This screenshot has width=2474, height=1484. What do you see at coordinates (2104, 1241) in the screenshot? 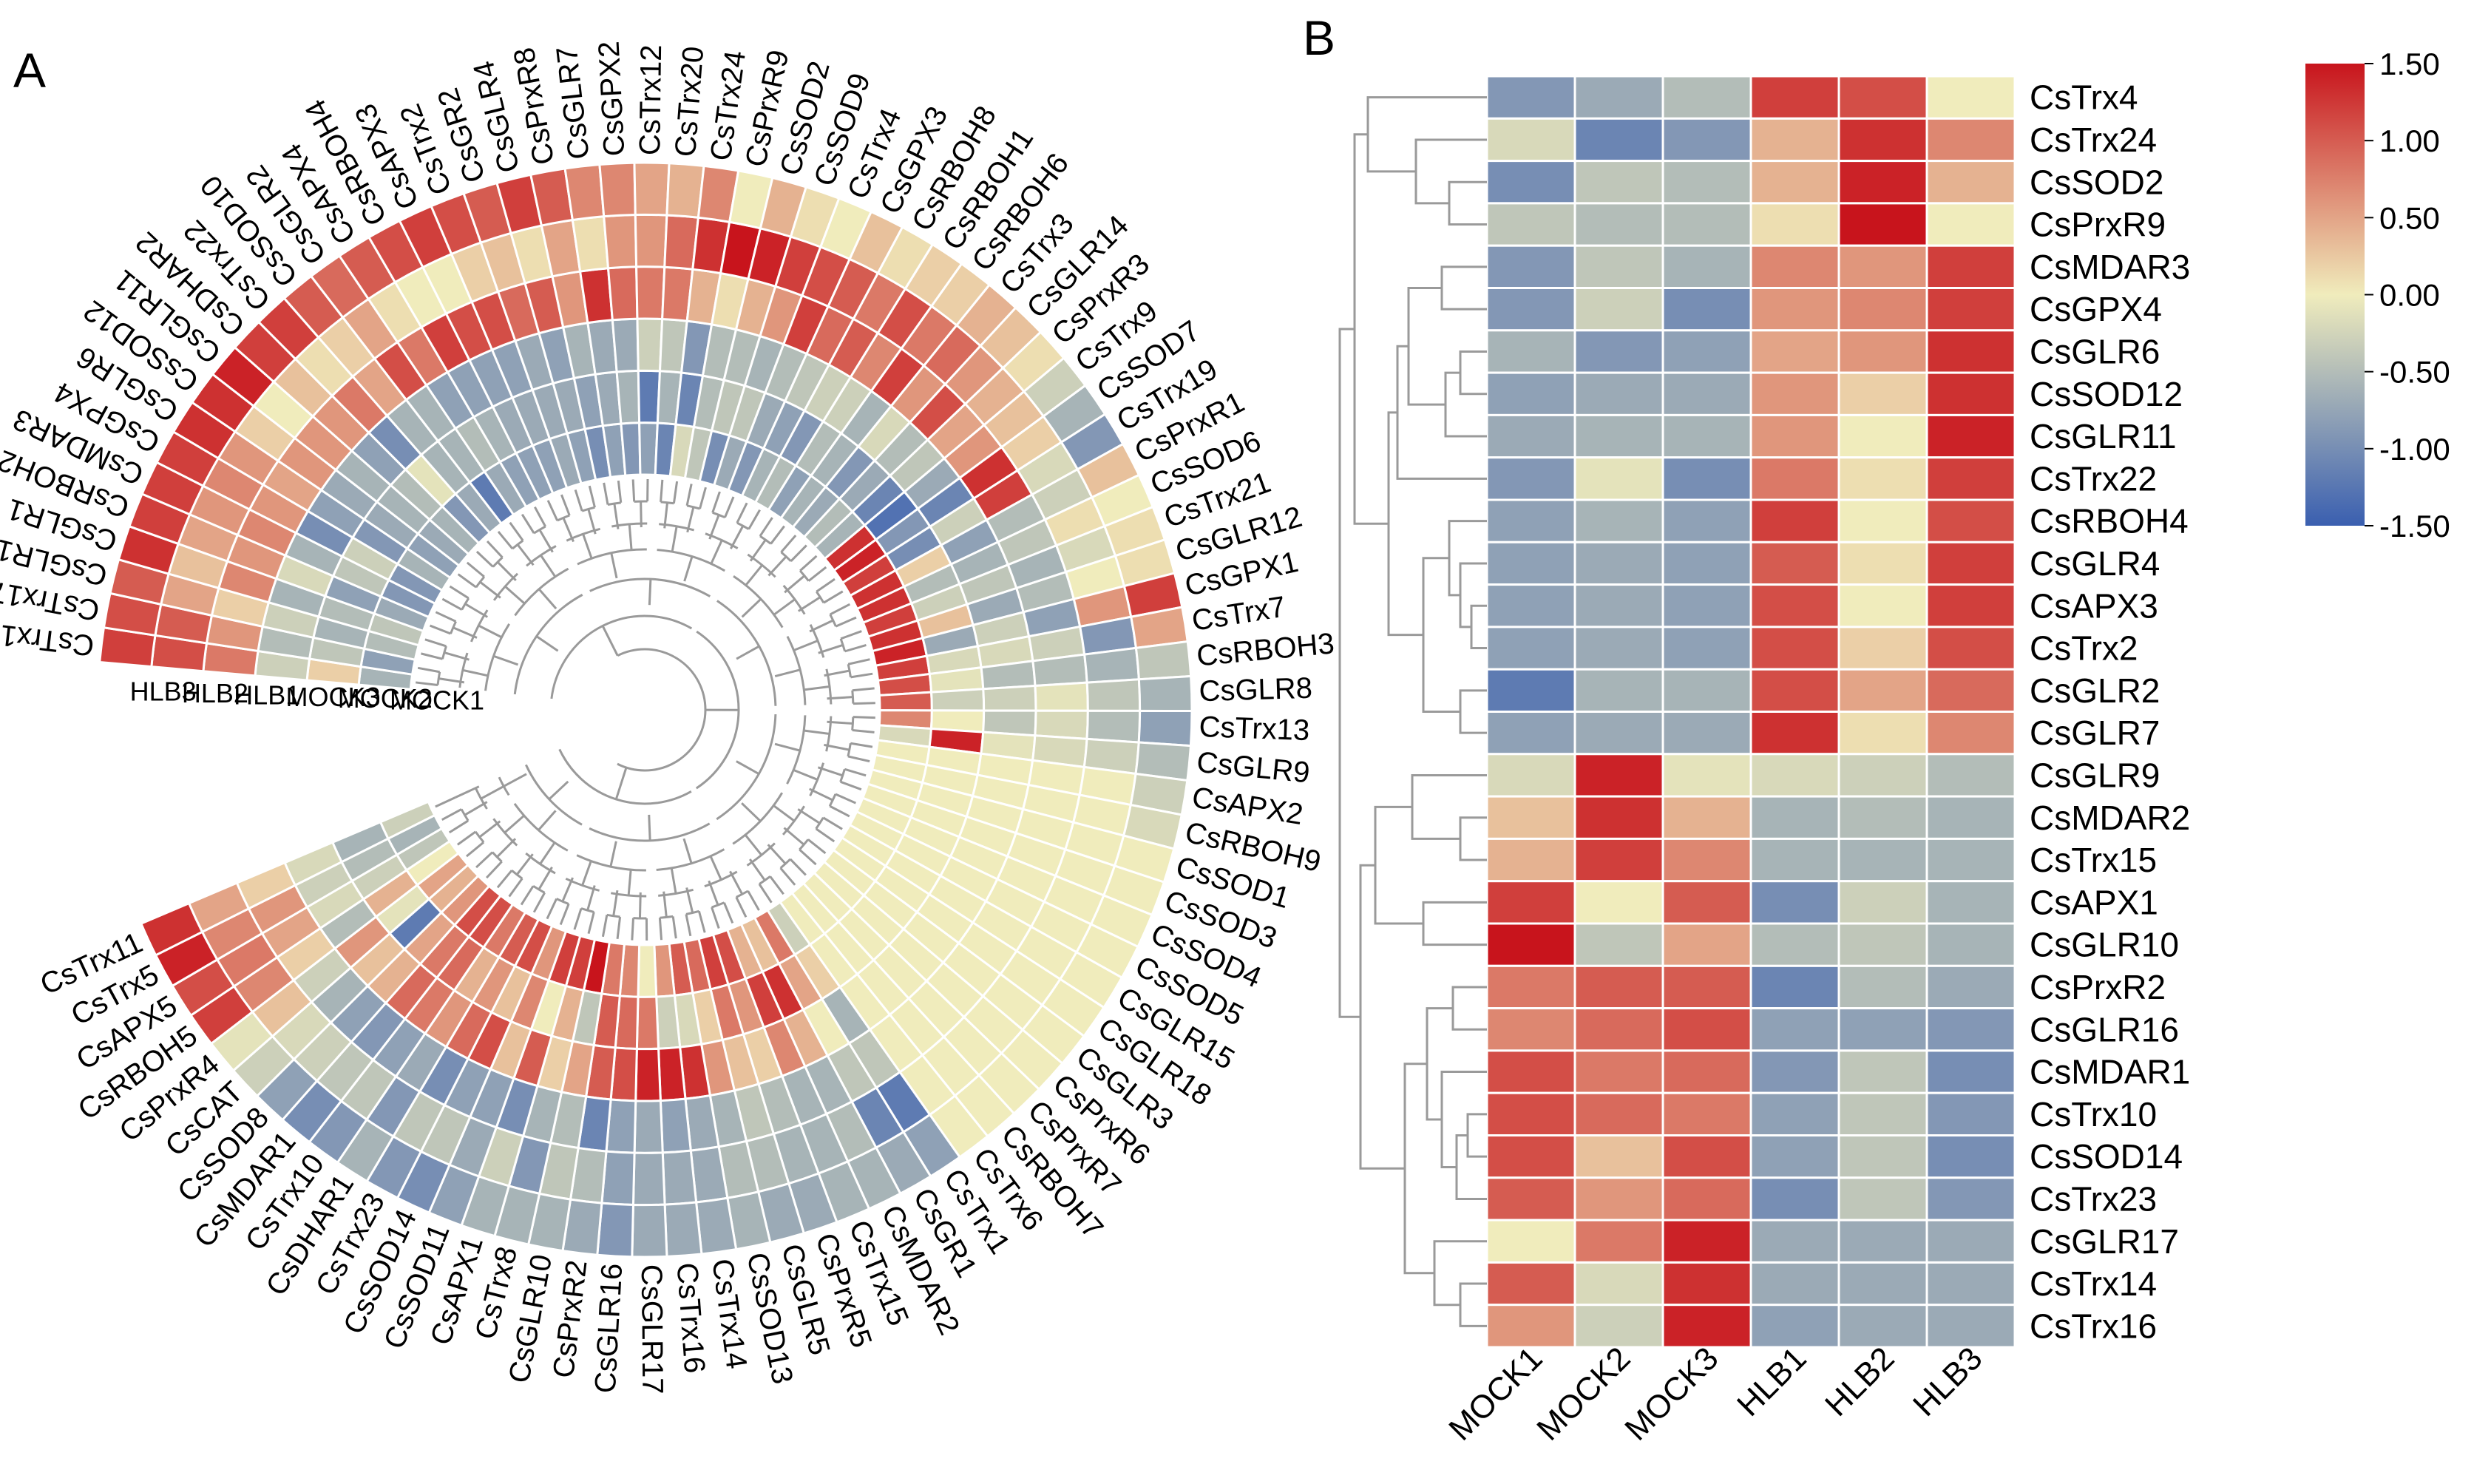
I see `row-label: CsGLR17` at bounding box center [2104, 1241].